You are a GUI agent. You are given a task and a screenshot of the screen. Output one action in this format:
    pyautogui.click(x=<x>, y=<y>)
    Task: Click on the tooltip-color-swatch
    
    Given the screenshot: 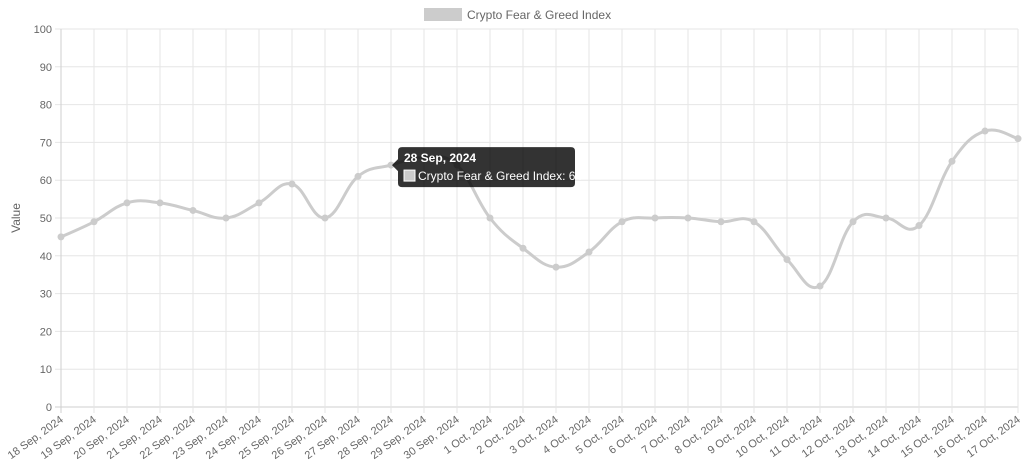 What is the action you would take?
    pyautogui.click(x=409, y=175)
    